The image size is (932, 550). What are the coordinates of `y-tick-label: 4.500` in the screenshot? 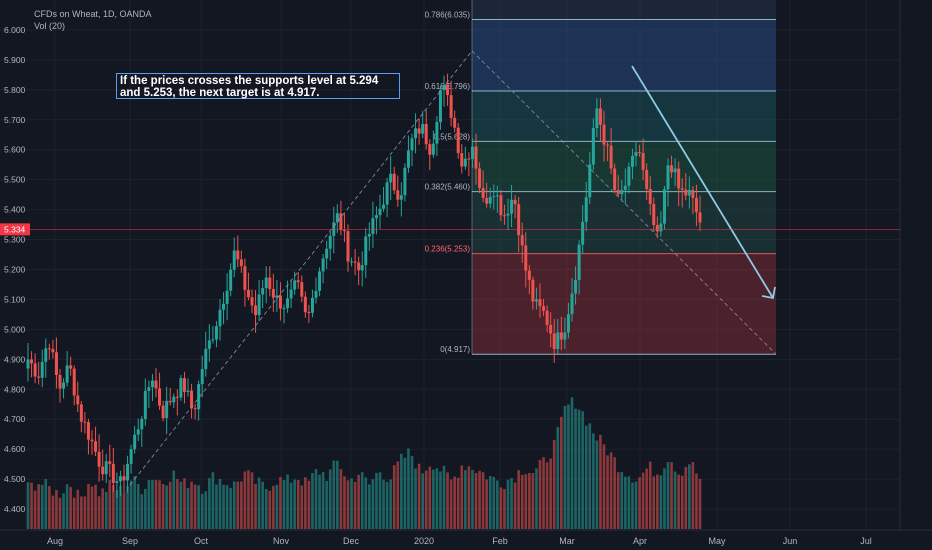 It's located at (15, 479).